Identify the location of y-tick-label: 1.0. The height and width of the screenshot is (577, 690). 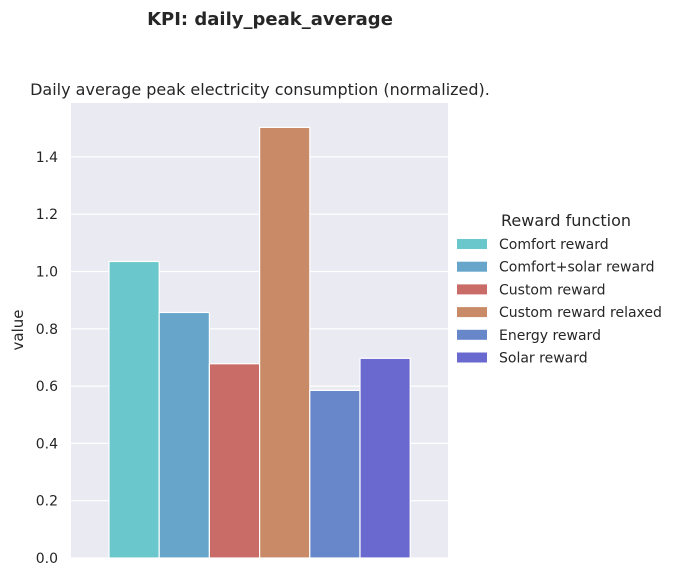
(47, 273).